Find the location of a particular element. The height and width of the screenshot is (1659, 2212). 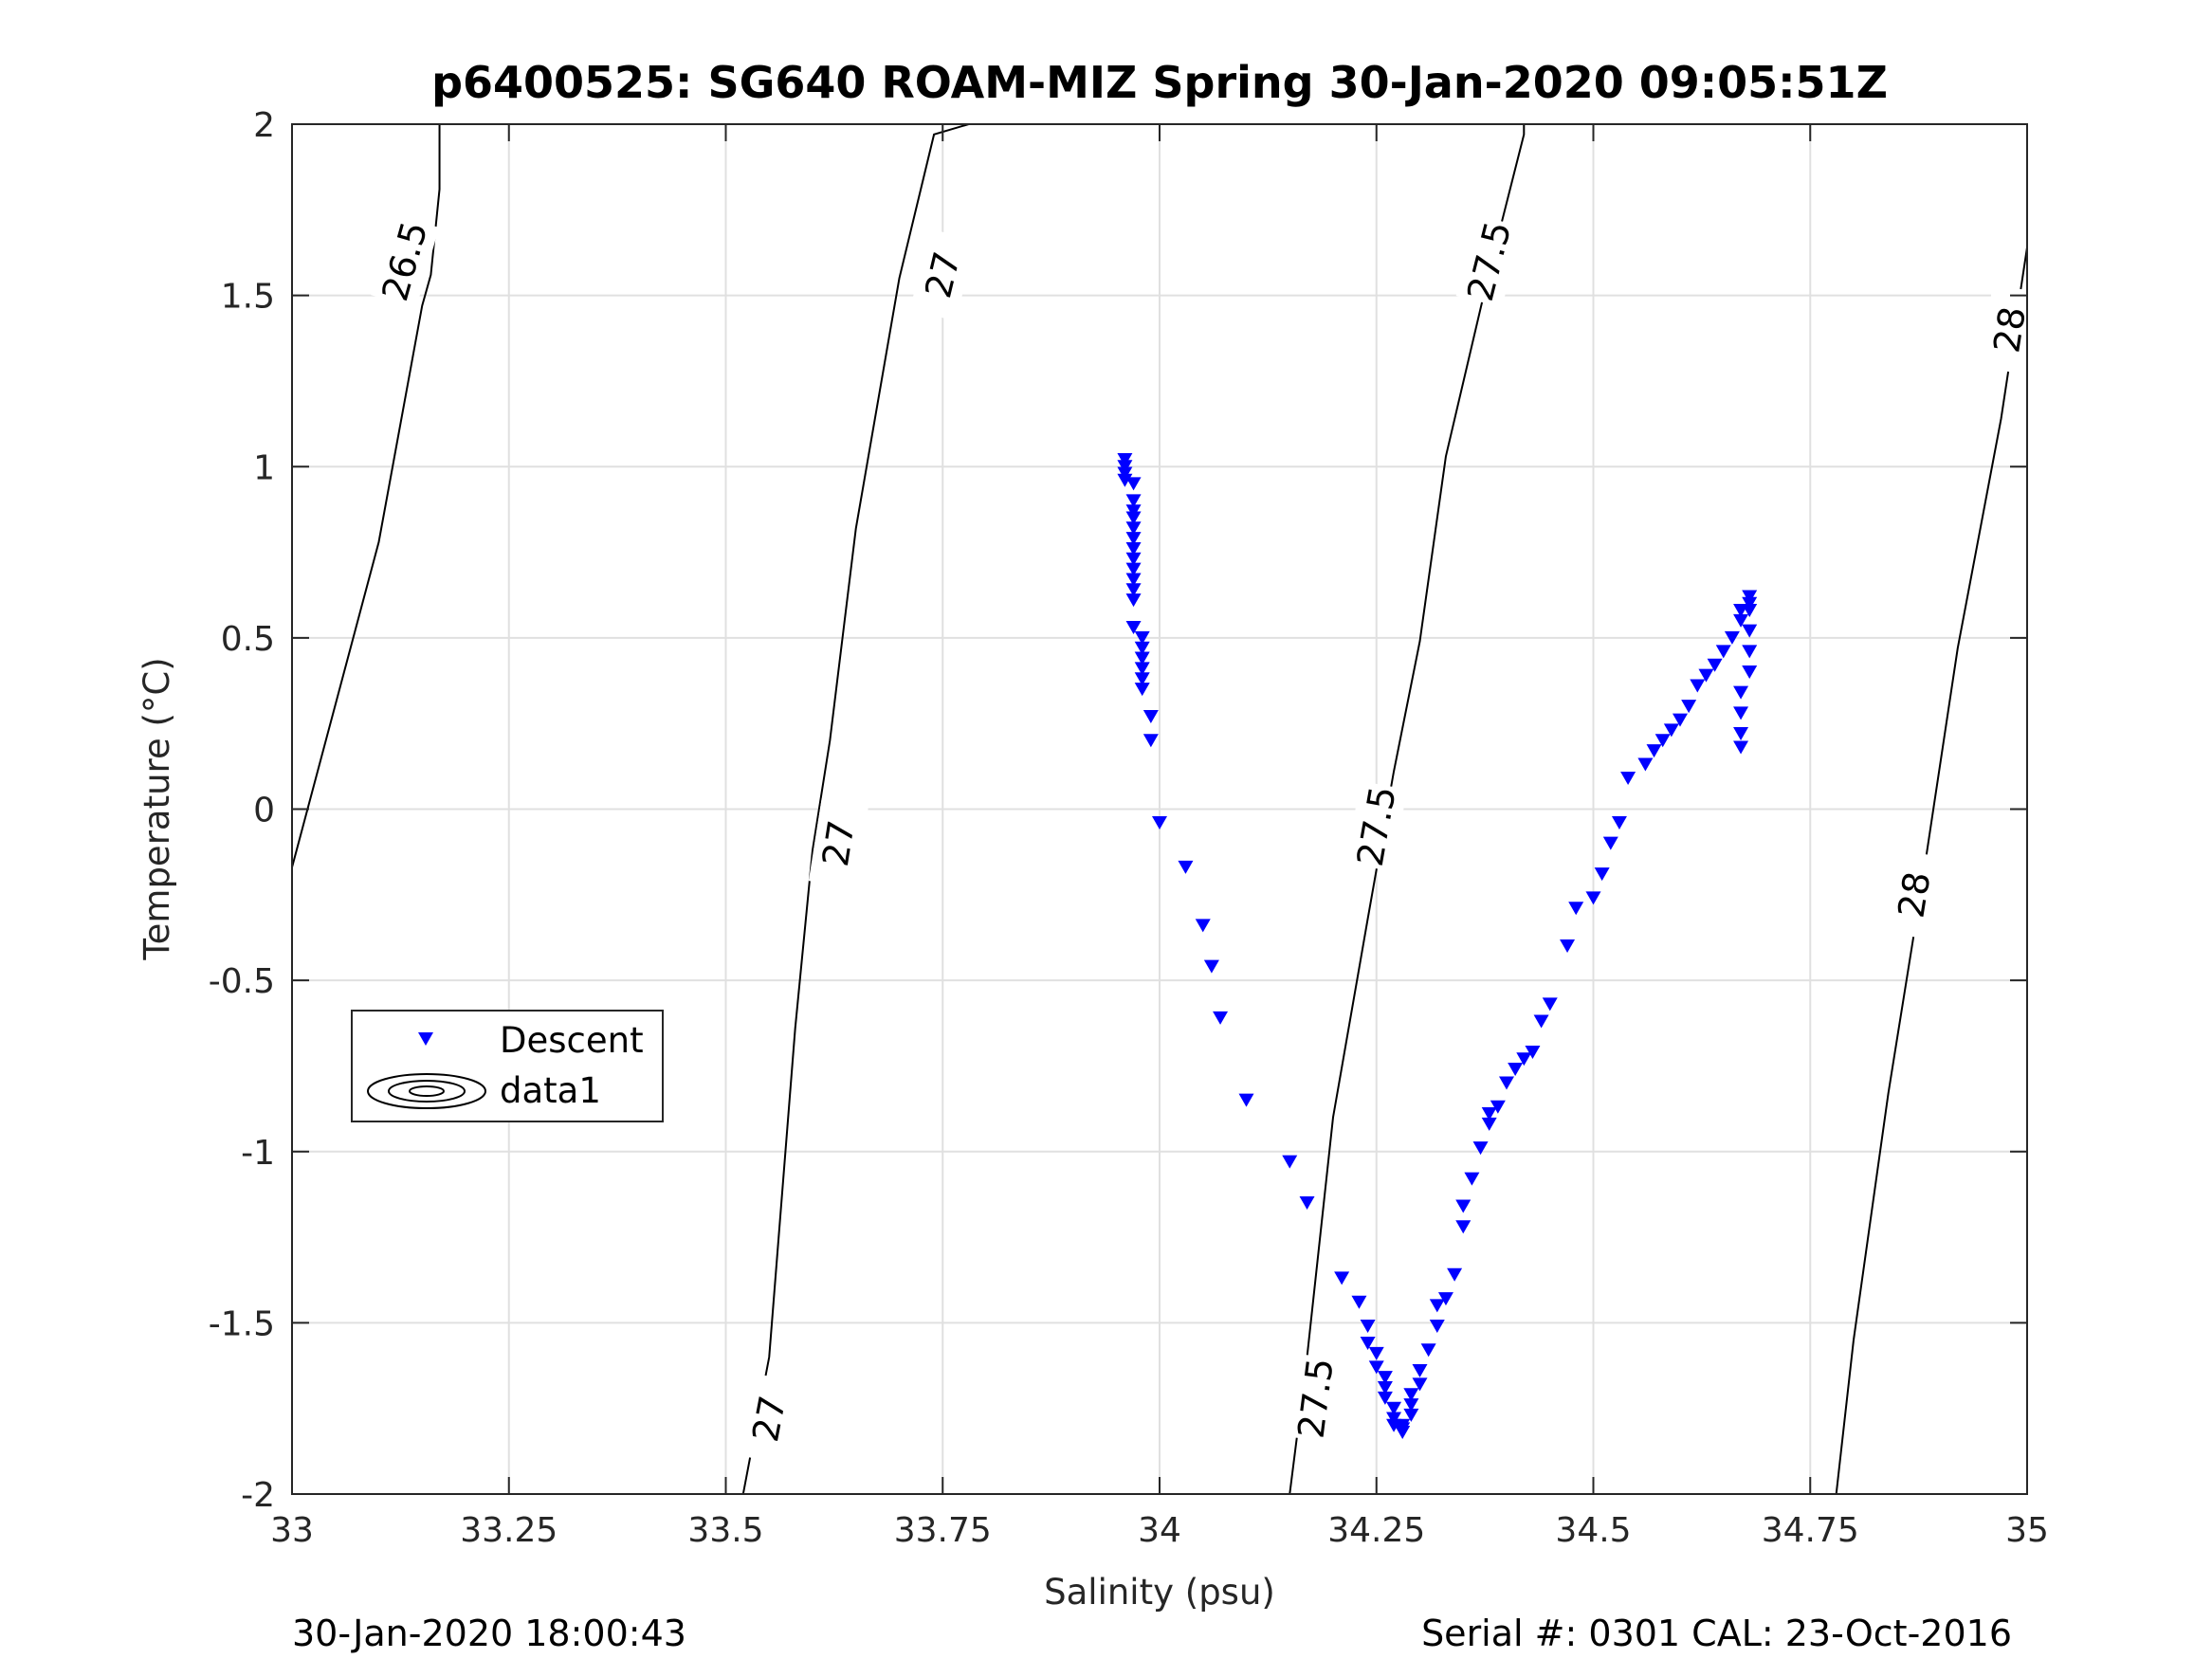

contour-label-27: 27 is located at coordinates (769, 1419).